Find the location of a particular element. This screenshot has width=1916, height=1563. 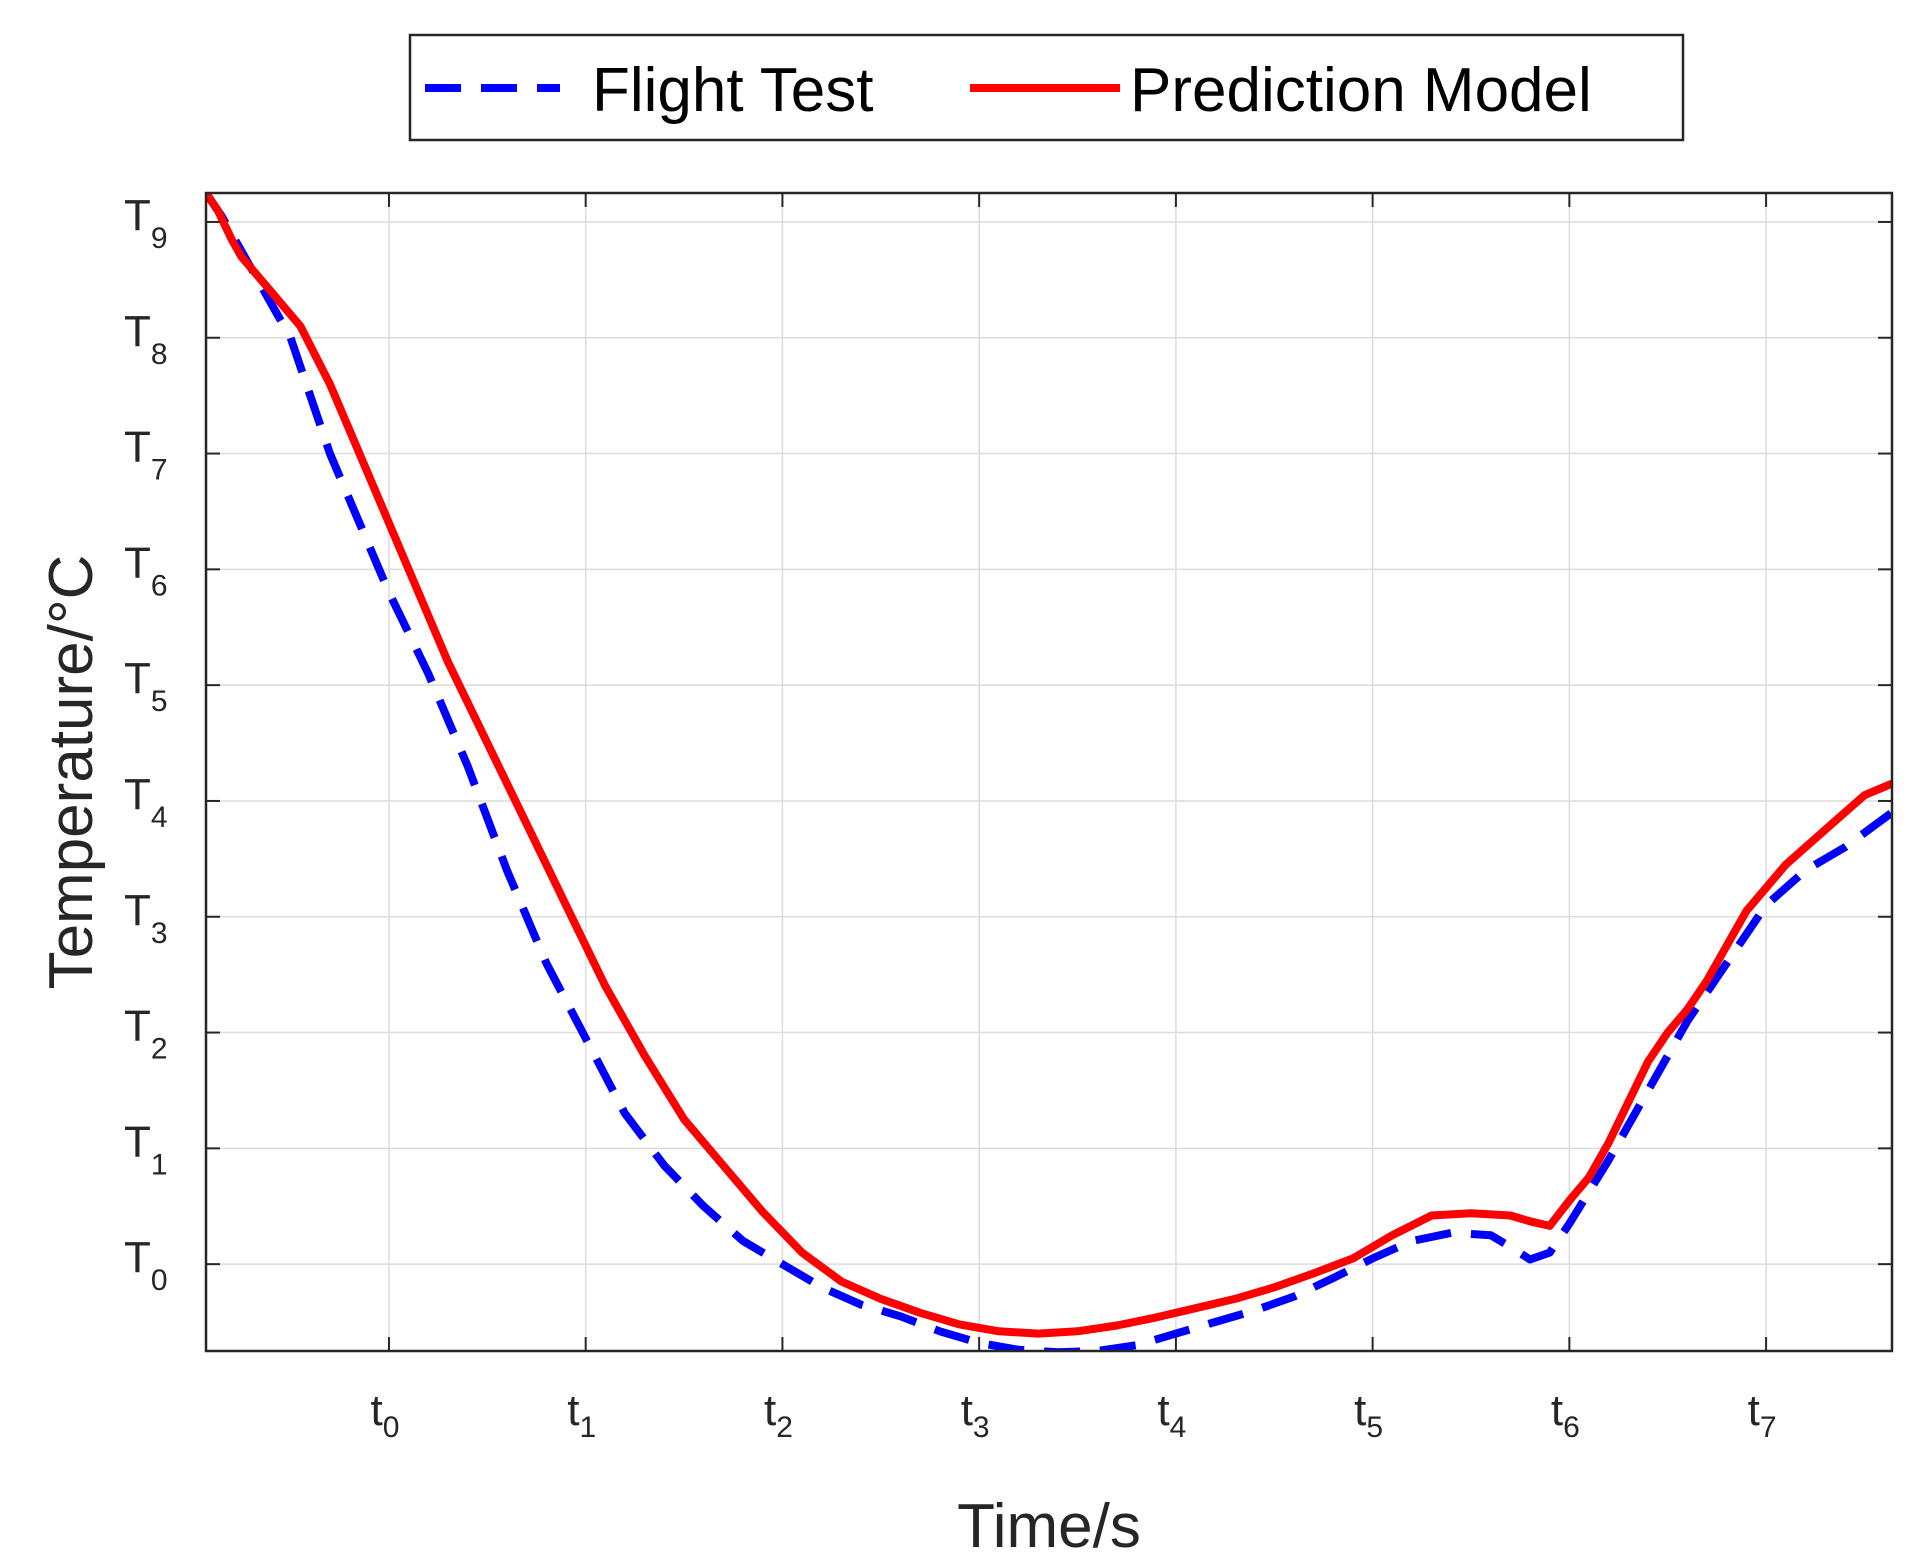

y-tick-label: T5 is located at coordinates (146, 686).